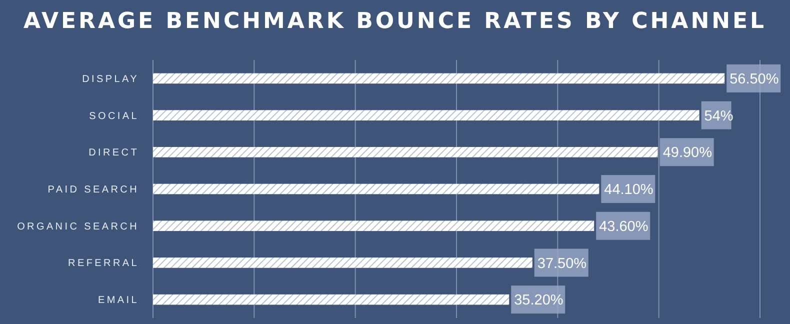 The height and width of the screenshot is (324, 790). What do you see at coordinates (395, 21) in the screenshot?
I see `chart-title: AVERAGE BENCHMARK BOUNCE RATES BY CHANNEL` at bounding box center [395, 21].